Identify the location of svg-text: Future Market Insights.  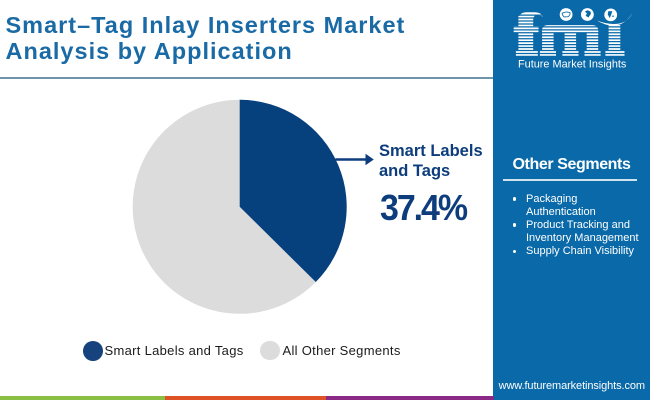
(572, 65).